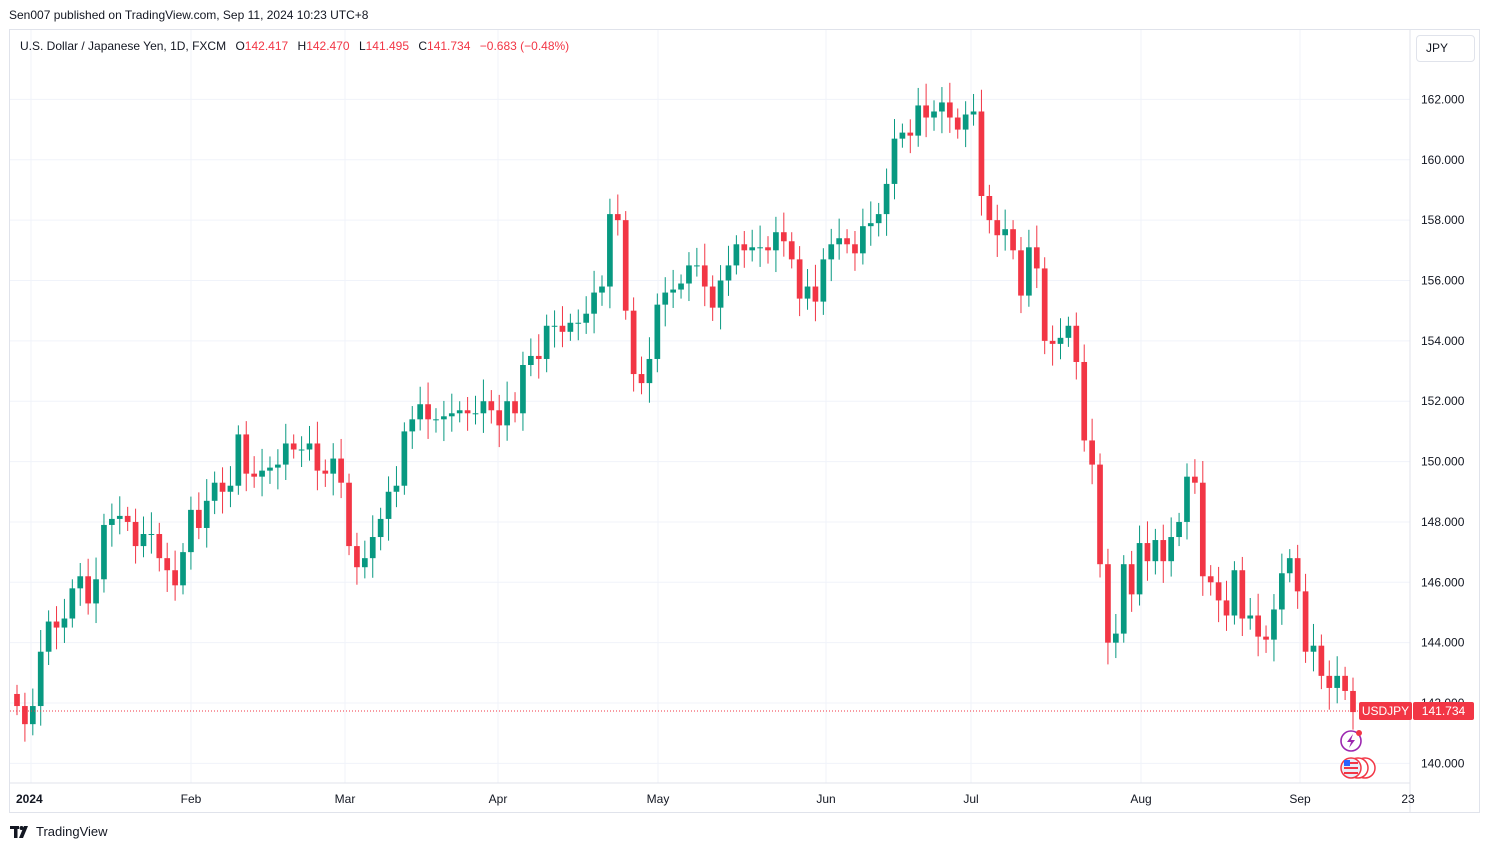  What do you see at coordinates (302, 46) in the screenshot?
I see `high-label: H` at bounding box center [302, 46].